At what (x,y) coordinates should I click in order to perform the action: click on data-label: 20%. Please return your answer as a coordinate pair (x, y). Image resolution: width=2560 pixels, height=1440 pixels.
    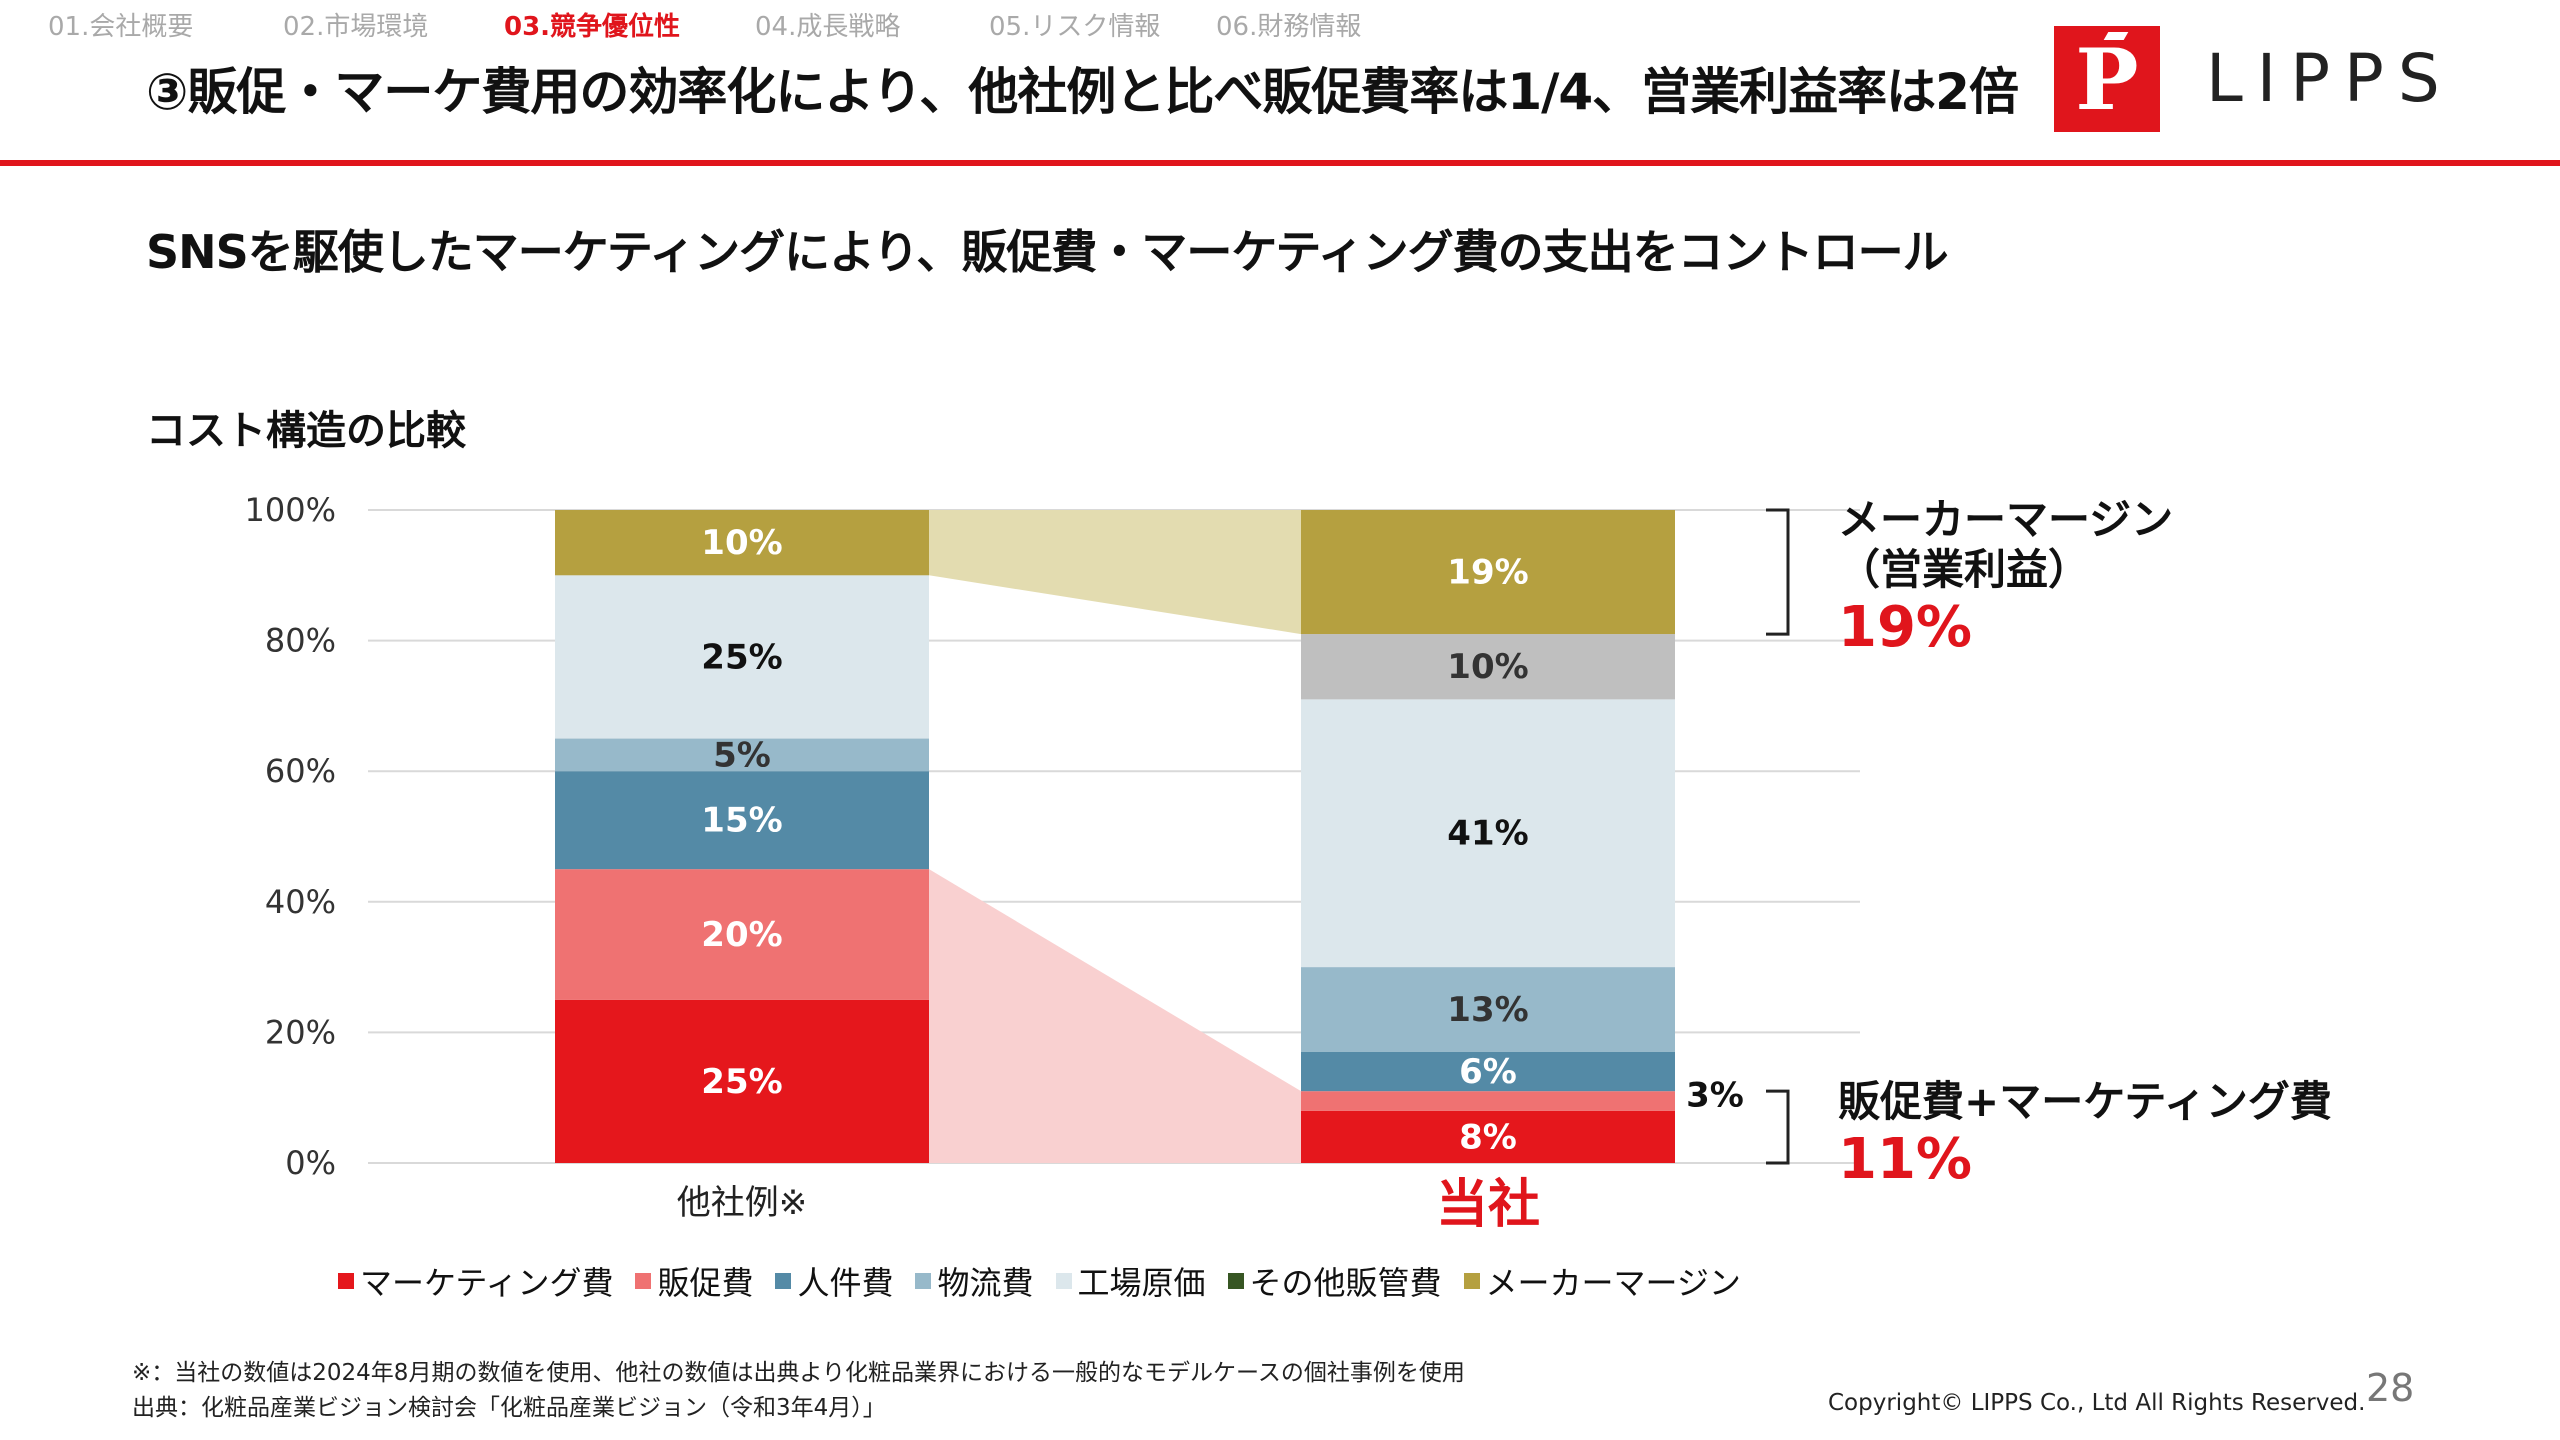
    Looking at the image, I should click on (741, 935).